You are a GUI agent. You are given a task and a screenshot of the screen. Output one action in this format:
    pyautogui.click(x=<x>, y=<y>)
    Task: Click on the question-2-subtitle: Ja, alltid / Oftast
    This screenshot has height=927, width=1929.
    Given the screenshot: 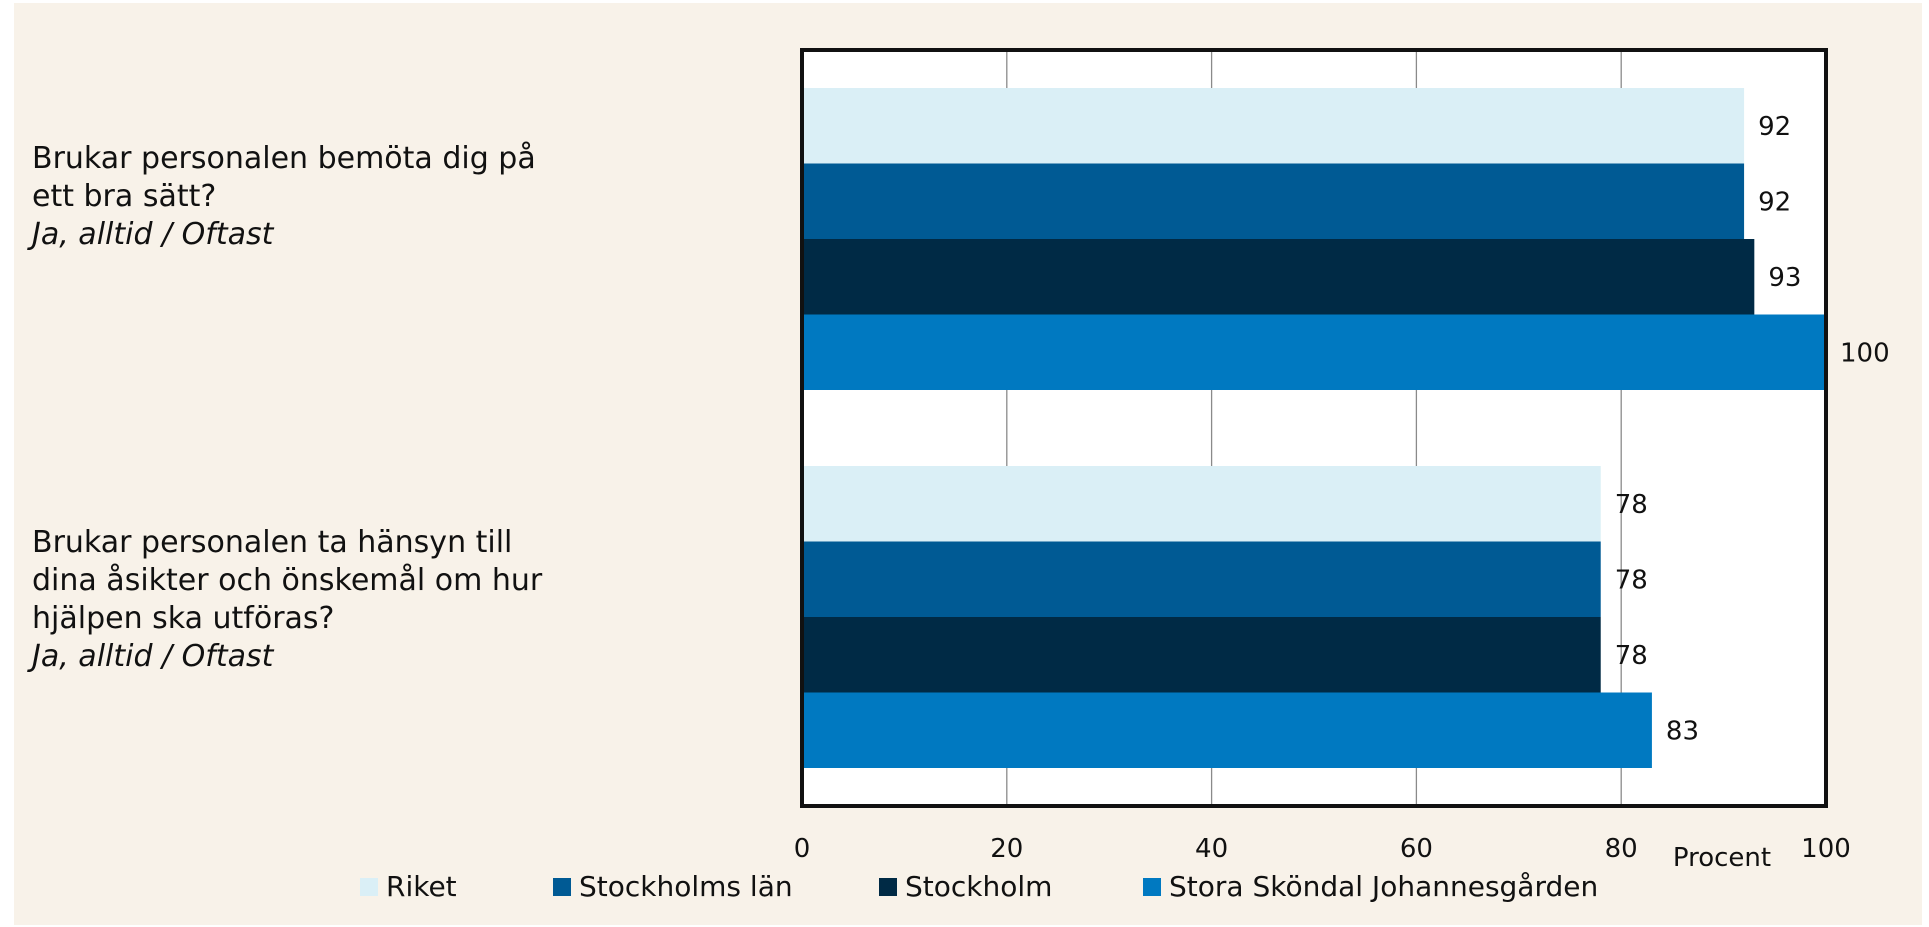 What is the action you would take?
    pyautogui.click(x=153, y=656)
    